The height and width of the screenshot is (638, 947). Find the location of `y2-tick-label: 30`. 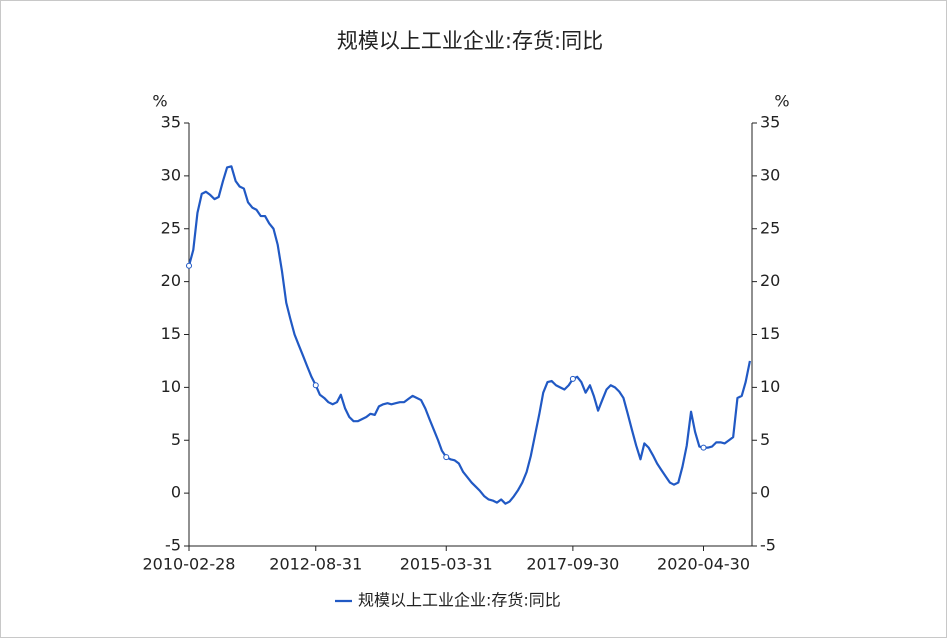

y2-tick-label: 30 is located at coordinates (770, 174).